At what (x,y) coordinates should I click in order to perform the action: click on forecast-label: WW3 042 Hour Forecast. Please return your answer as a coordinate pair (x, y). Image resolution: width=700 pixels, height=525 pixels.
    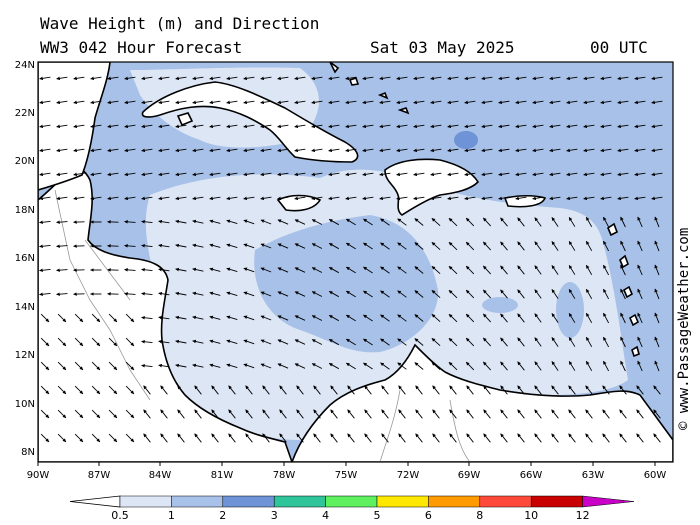
    Looking at the image, I should click on (141, 47).